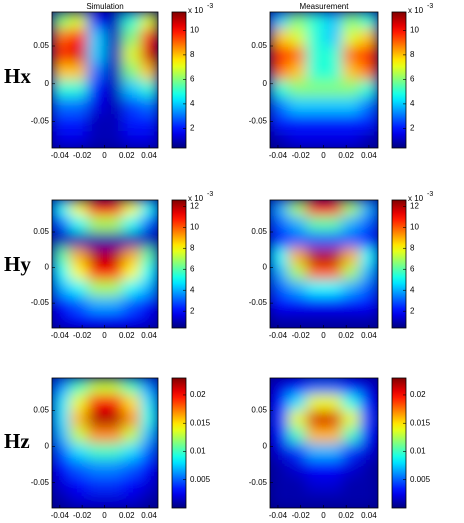 This screenshot has height=523, width=464. I want to click on panel-title: Simulation, so click(104, 6).